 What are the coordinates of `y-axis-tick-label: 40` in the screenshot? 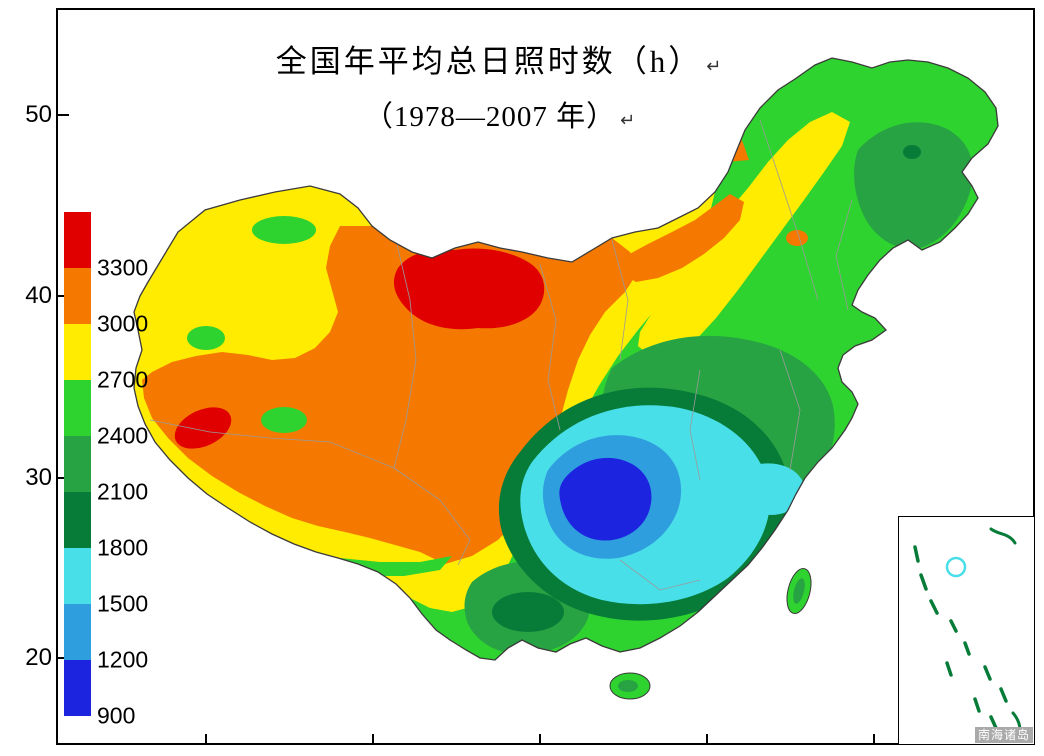 It's located at (38, 295).